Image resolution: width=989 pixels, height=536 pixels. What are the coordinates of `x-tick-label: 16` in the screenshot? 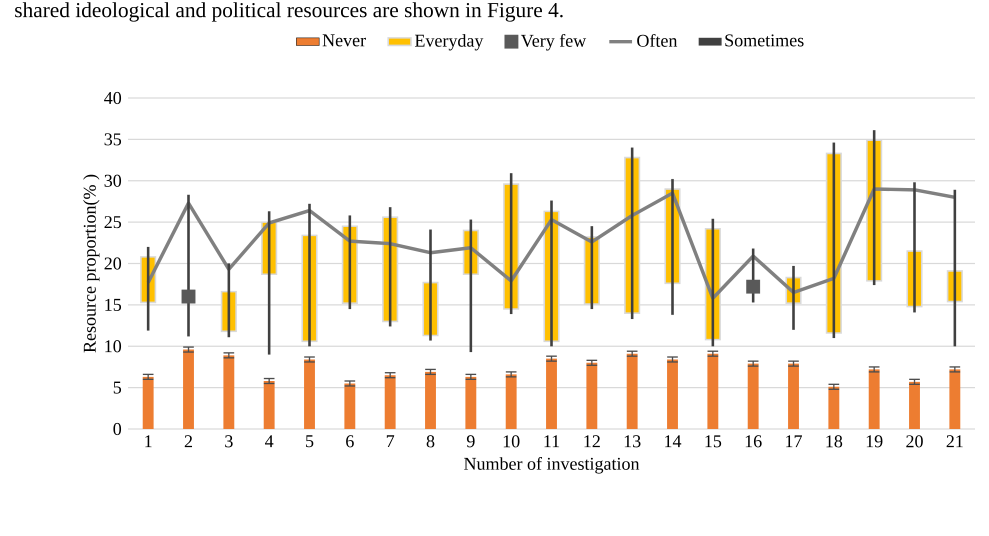 It's located at (754, 441).